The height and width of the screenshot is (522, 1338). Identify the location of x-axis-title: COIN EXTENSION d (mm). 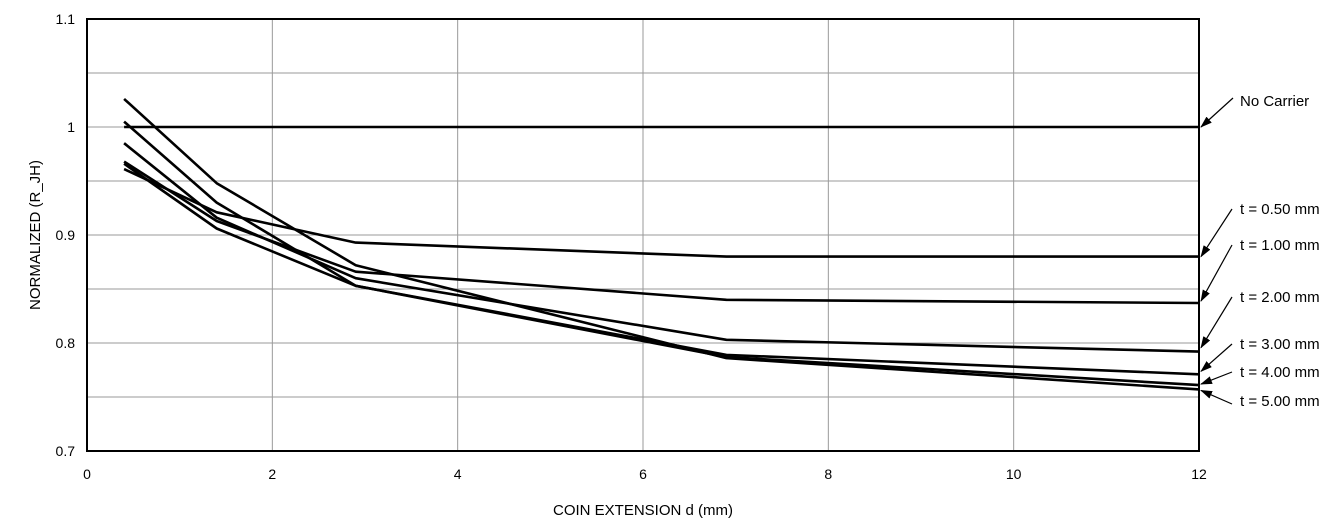
(643, 510).